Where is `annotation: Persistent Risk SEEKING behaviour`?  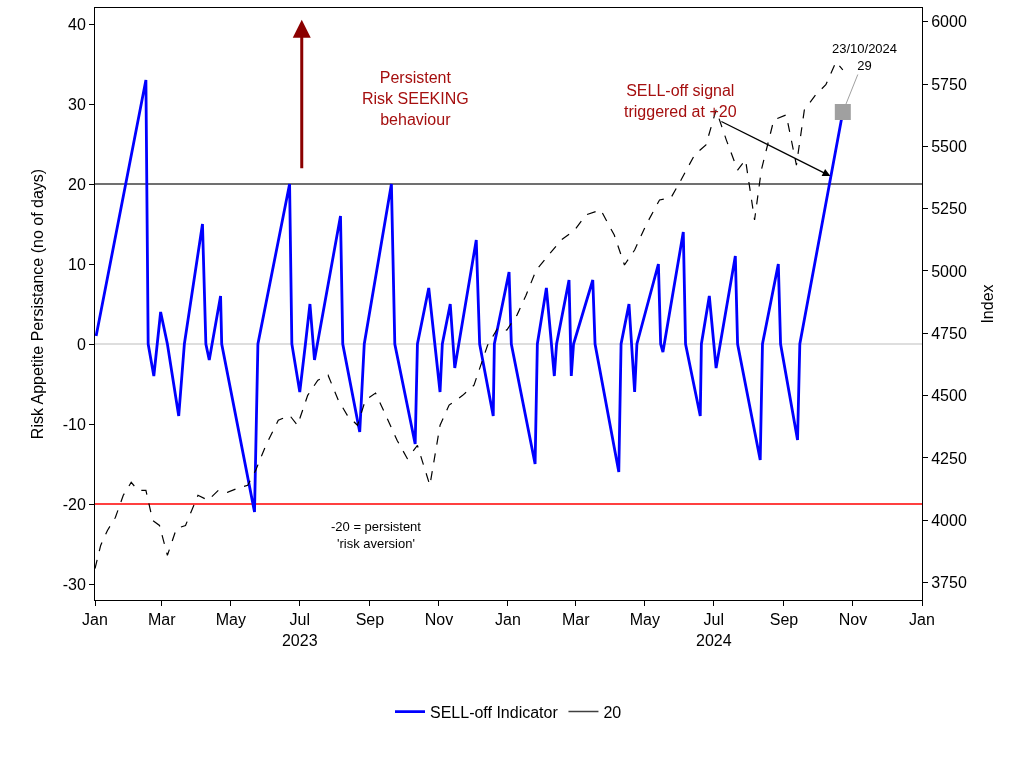 annotation: Persistent Risk SEEKING behaviour is located at coordinates (415, 98).